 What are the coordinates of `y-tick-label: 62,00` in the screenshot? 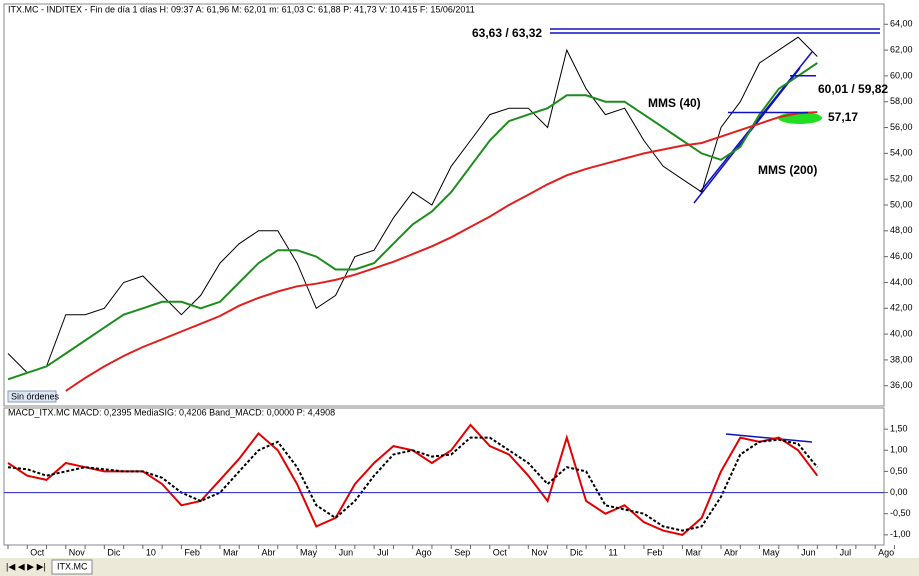 It's located at (901, 49).